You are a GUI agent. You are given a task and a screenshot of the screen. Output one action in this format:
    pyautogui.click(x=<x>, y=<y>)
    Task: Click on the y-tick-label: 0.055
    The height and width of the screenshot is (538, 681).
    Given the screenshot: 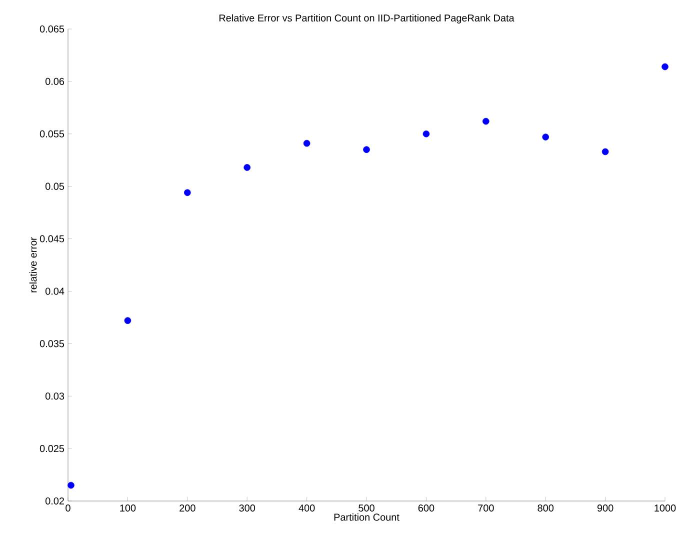 What is the action you would take?
    pyautogui.click(x=52, y=134)
    